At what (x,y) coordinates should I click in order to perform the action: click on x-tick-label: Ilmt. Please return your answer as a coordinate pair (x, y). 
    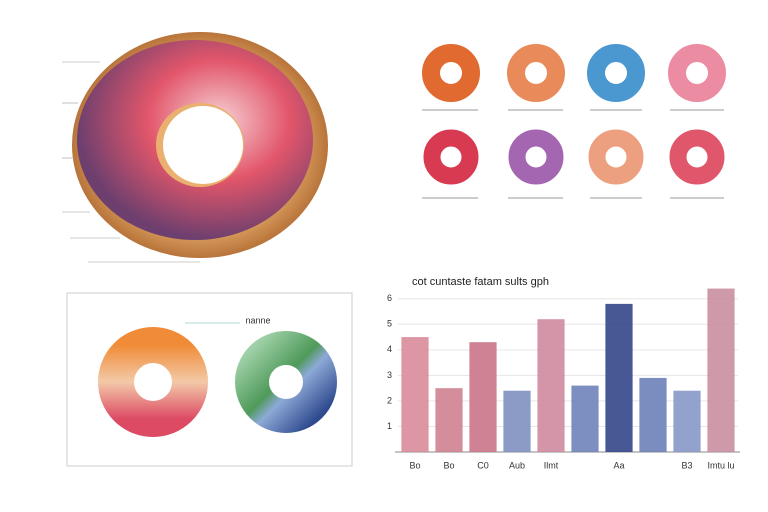
    Looking at the image, I should click on (551, 465).